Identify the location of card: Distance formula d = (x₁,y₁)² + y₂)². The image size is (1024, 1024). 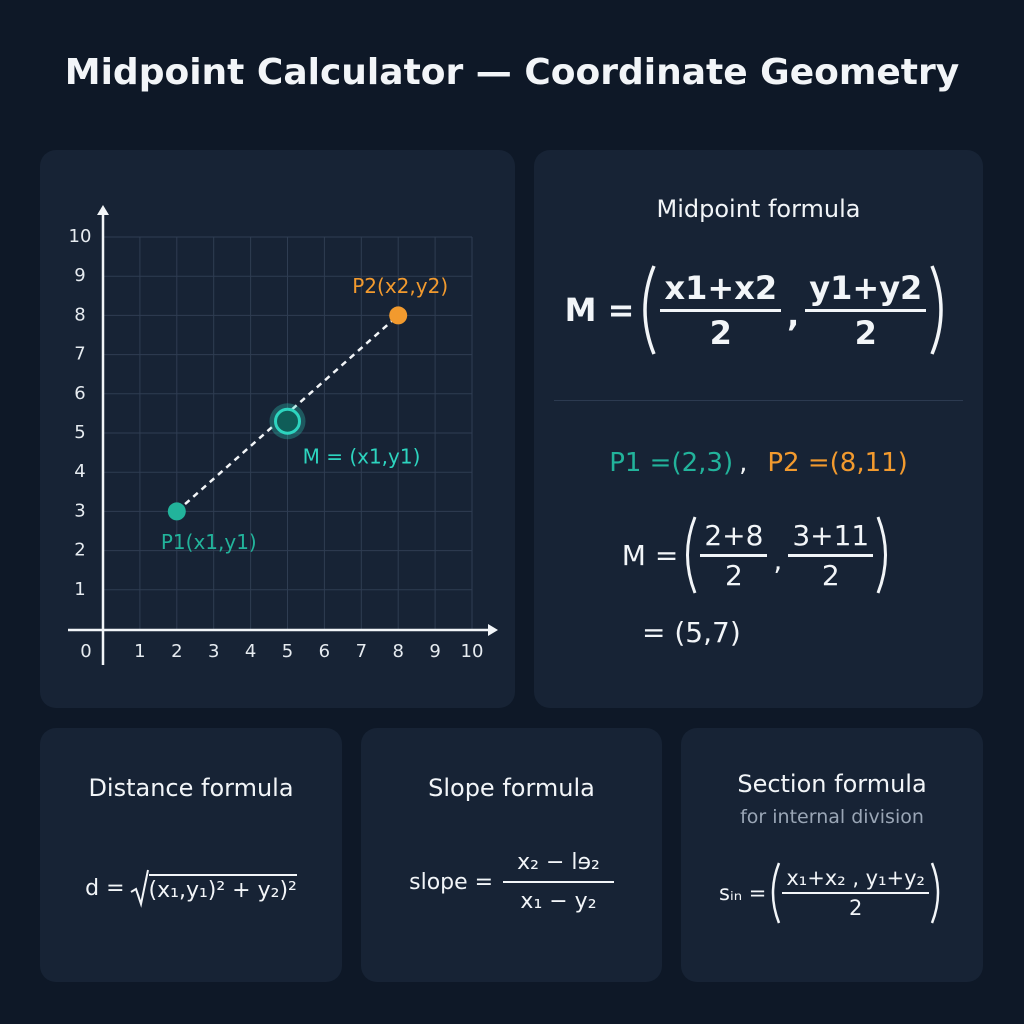
(191, 855).